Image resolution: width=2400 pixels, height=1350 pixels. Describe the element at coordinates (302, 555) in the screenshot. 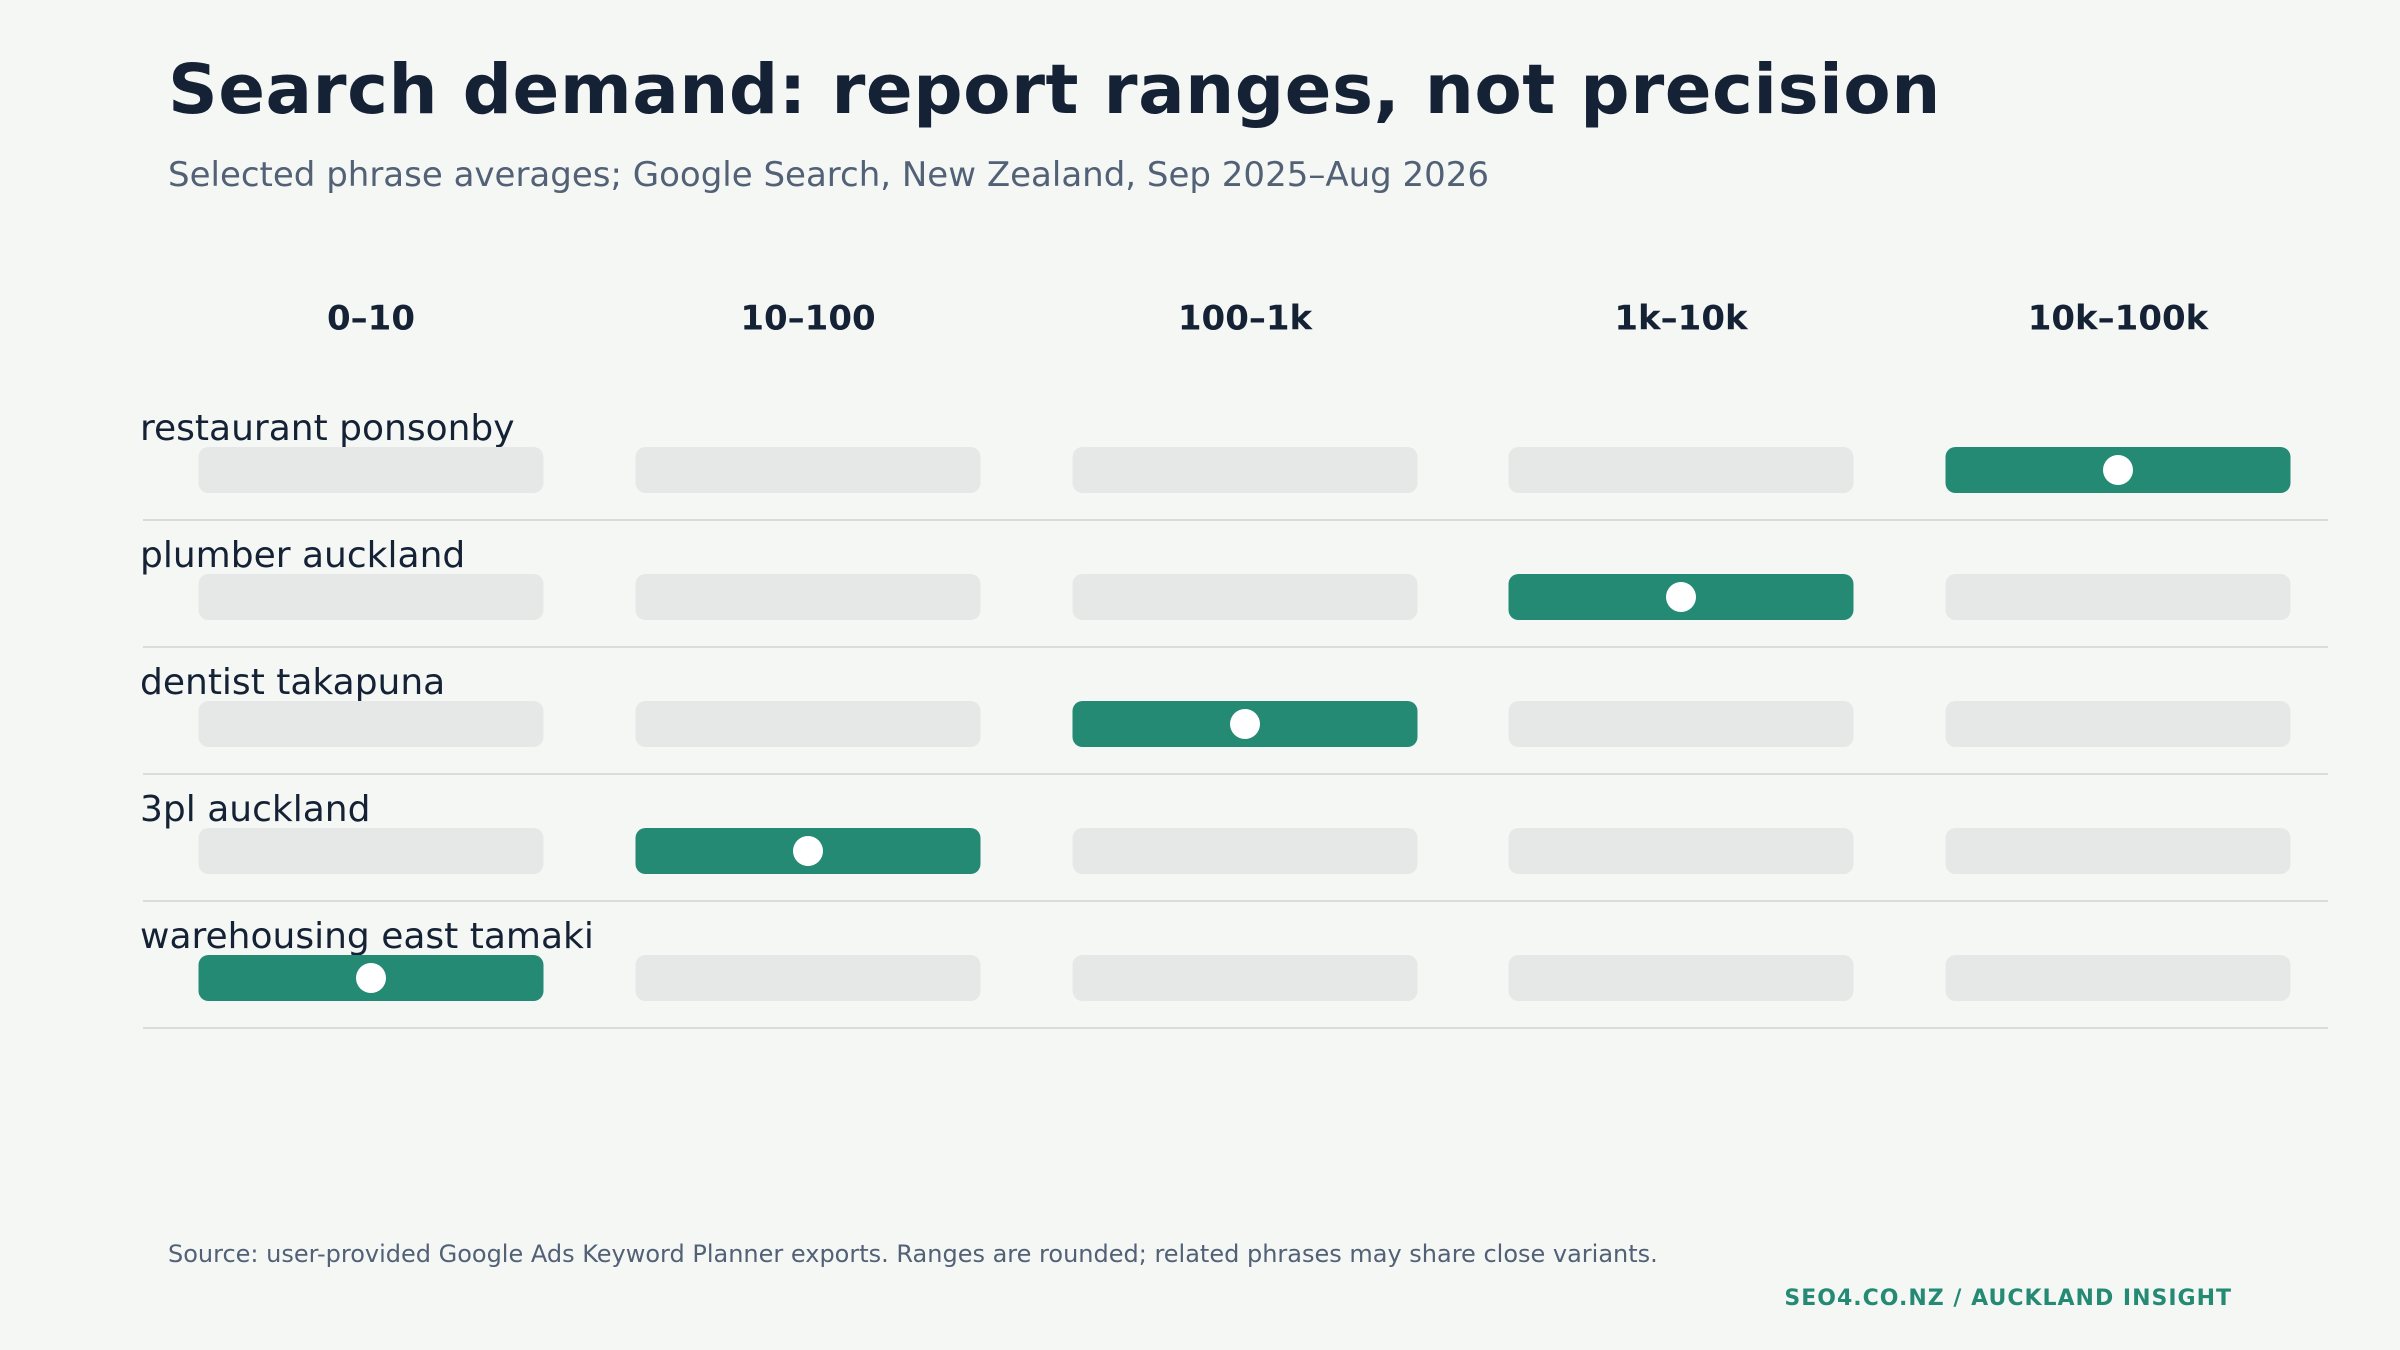

I see `row-label: plumber auckland` at that location.